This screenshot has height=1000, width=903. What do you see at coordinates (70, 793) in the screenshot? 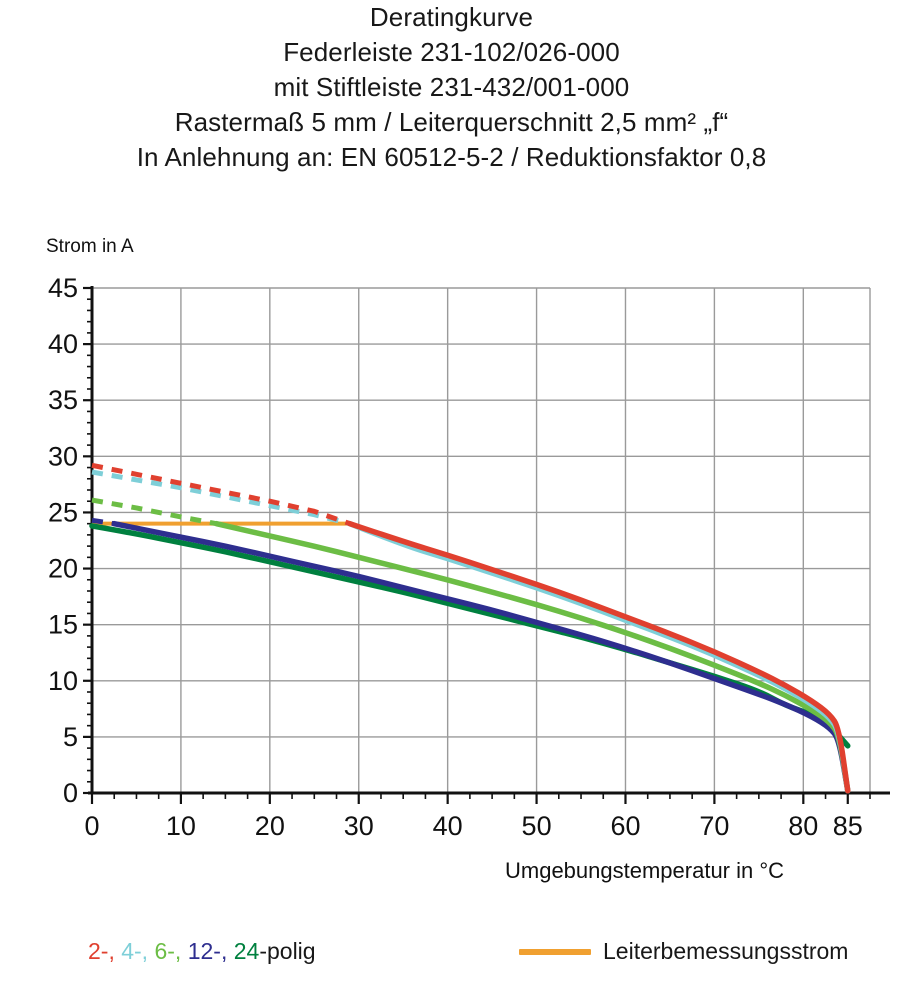
I see `y-tick-label: 0` at bounding box center [70, 793].